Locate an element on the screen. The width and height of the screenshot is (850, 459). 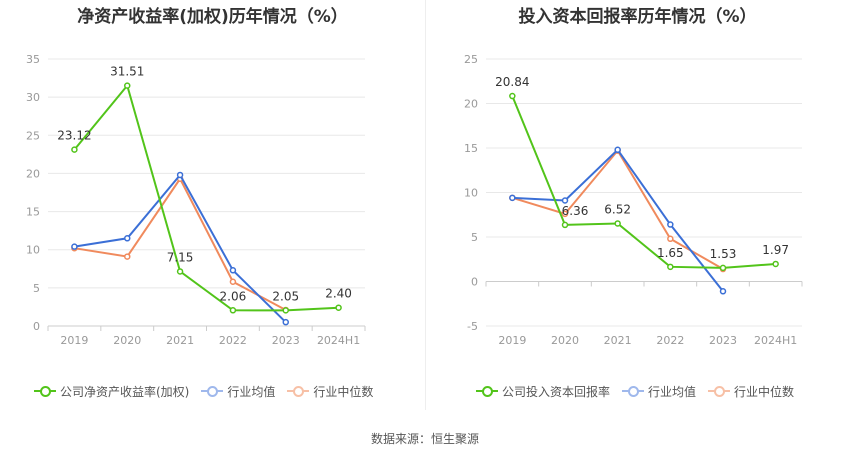
legend-roe: 公司净资产收益率(加权) 行业均值 行业中位数 is located at coordinates (209, 391).